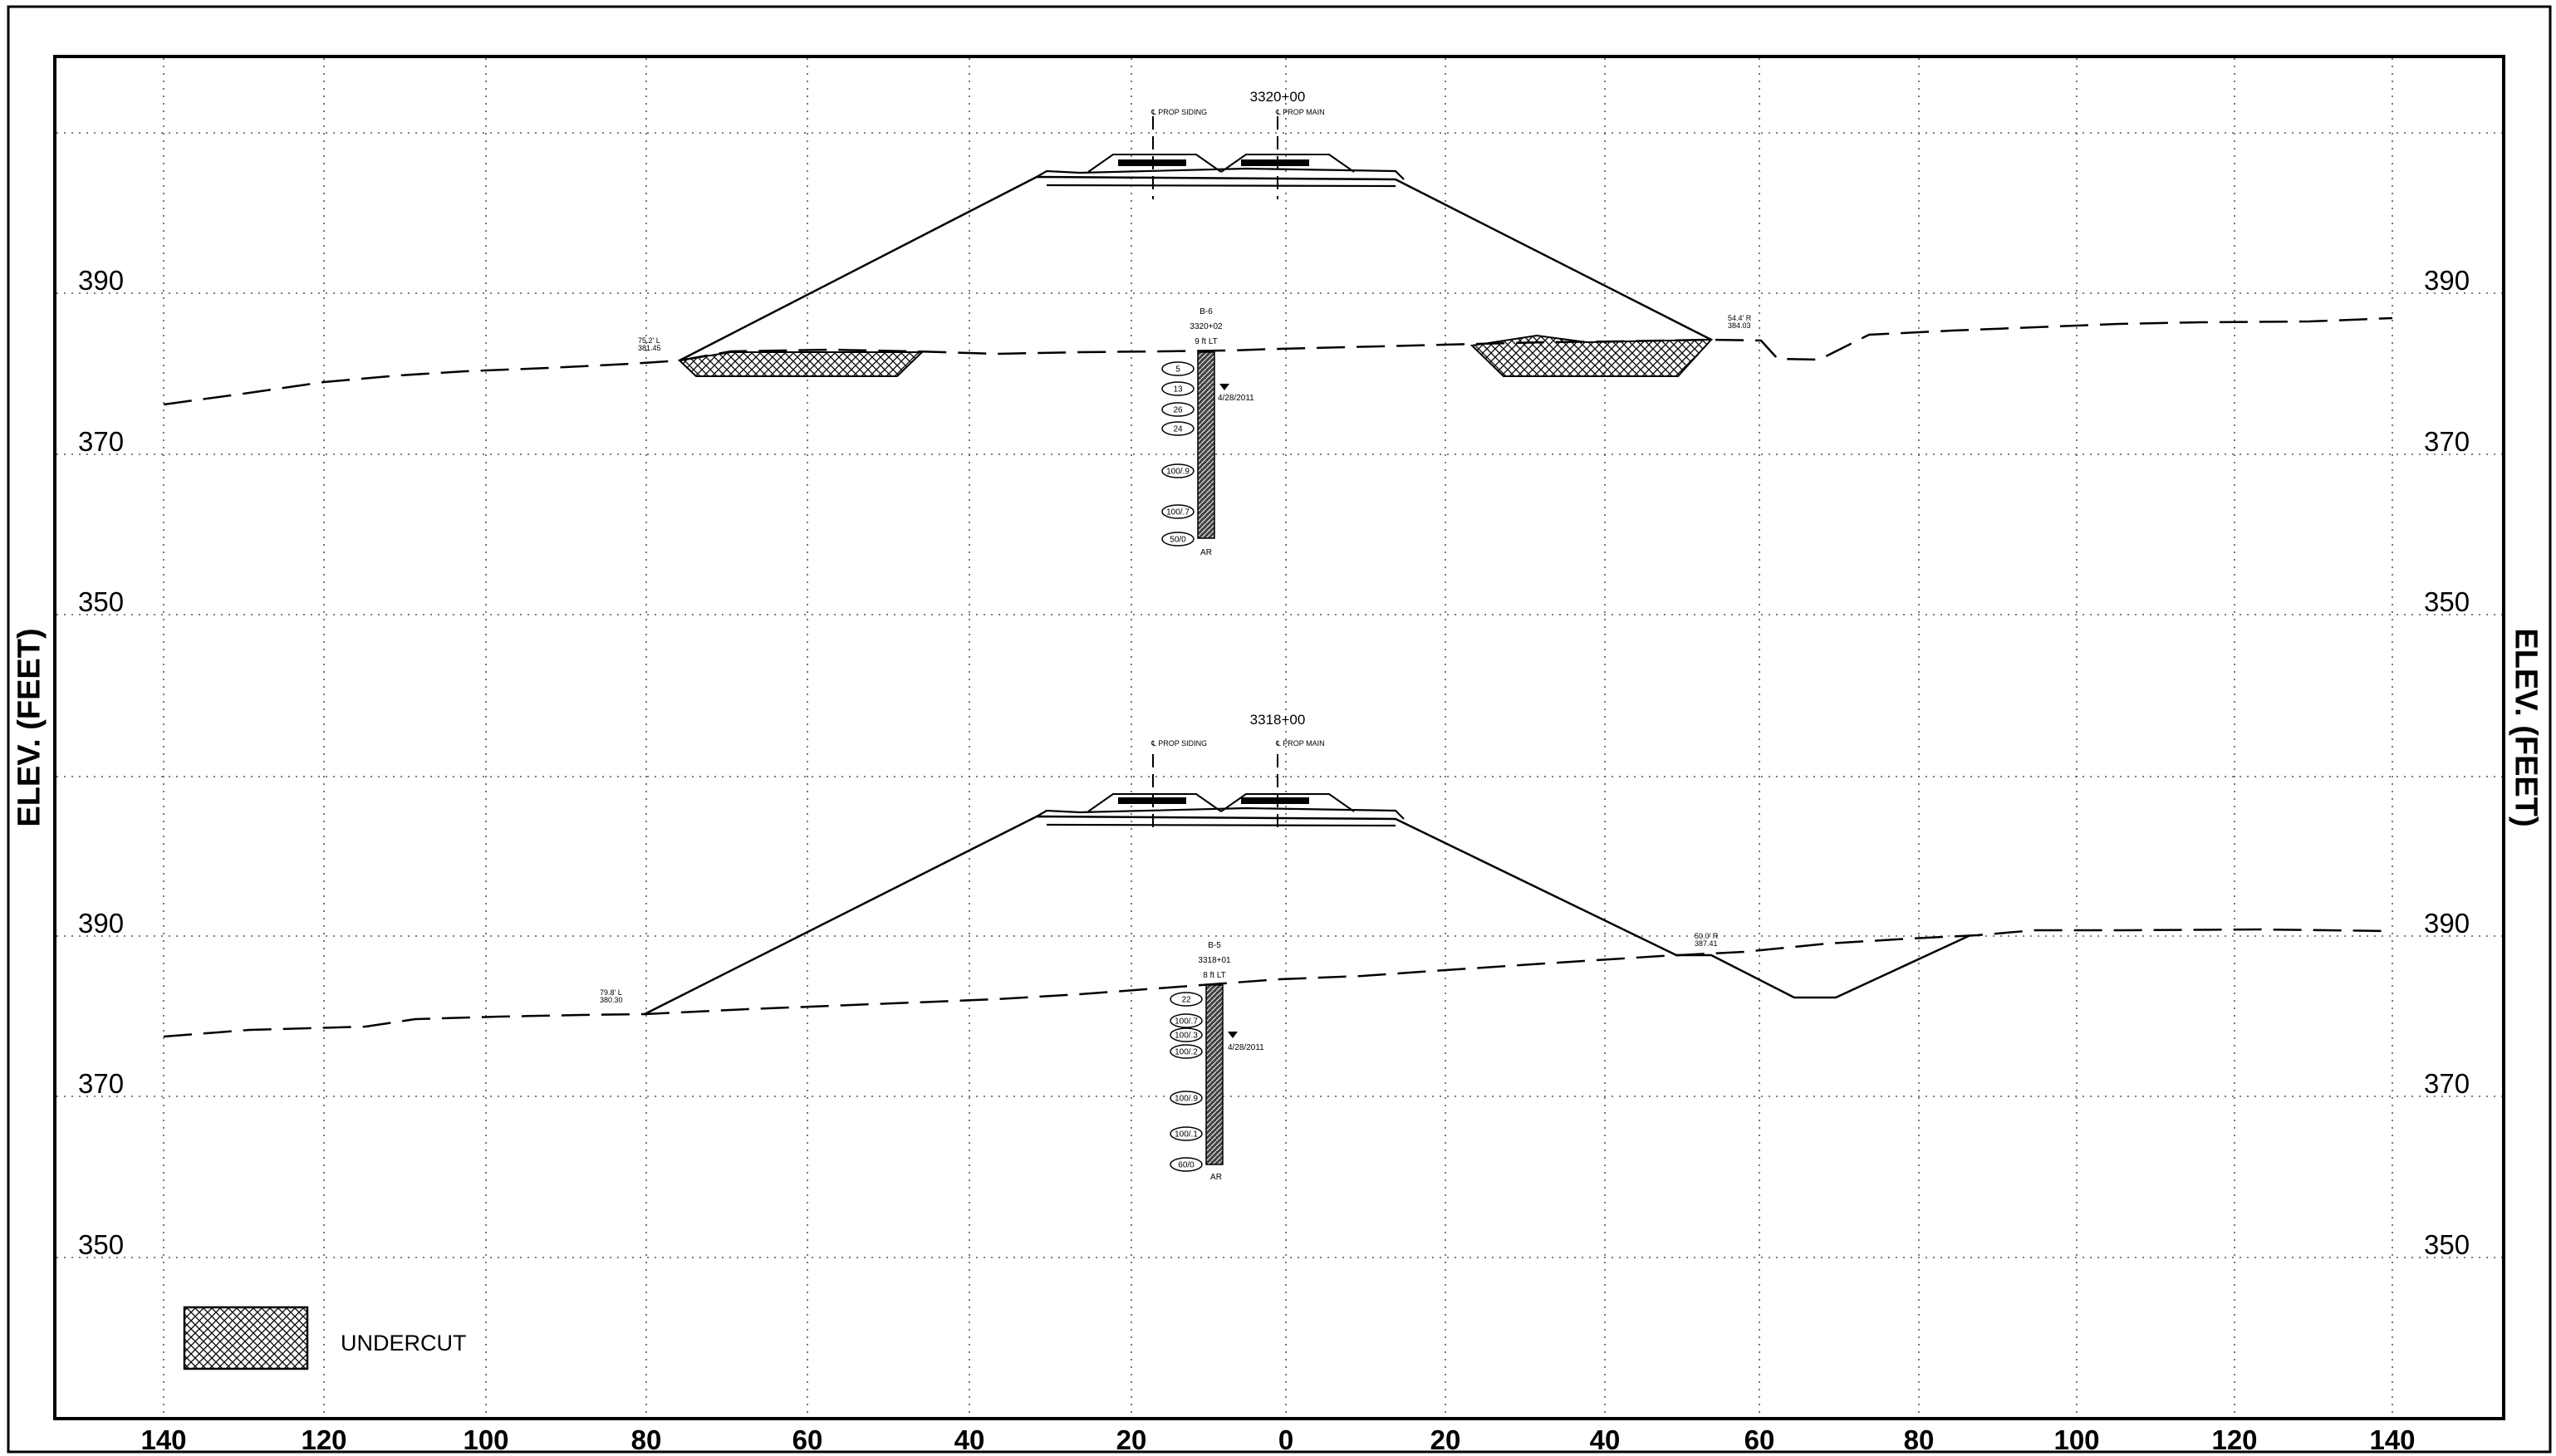 This screenshot has width=2556, height=1456. I want to click on subgrade-line, so click(1221, 177).